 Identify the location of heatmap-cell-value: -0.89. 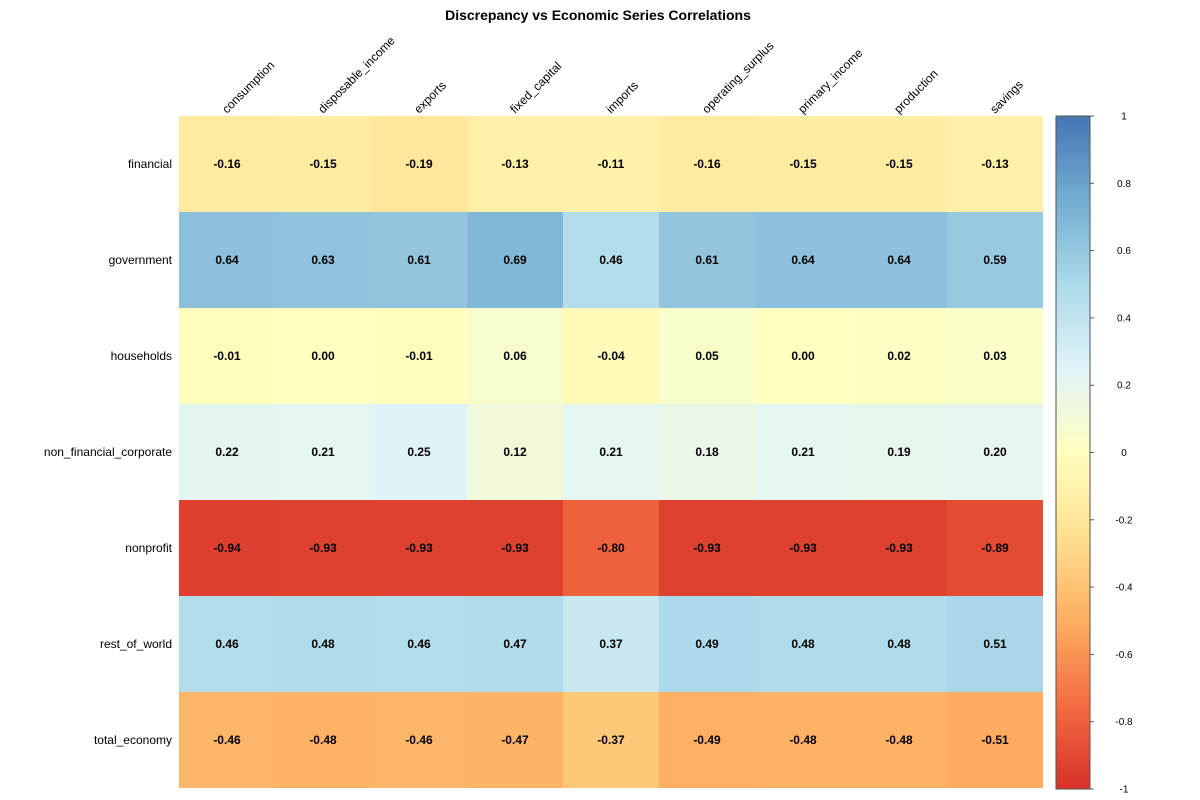
(995, 548).